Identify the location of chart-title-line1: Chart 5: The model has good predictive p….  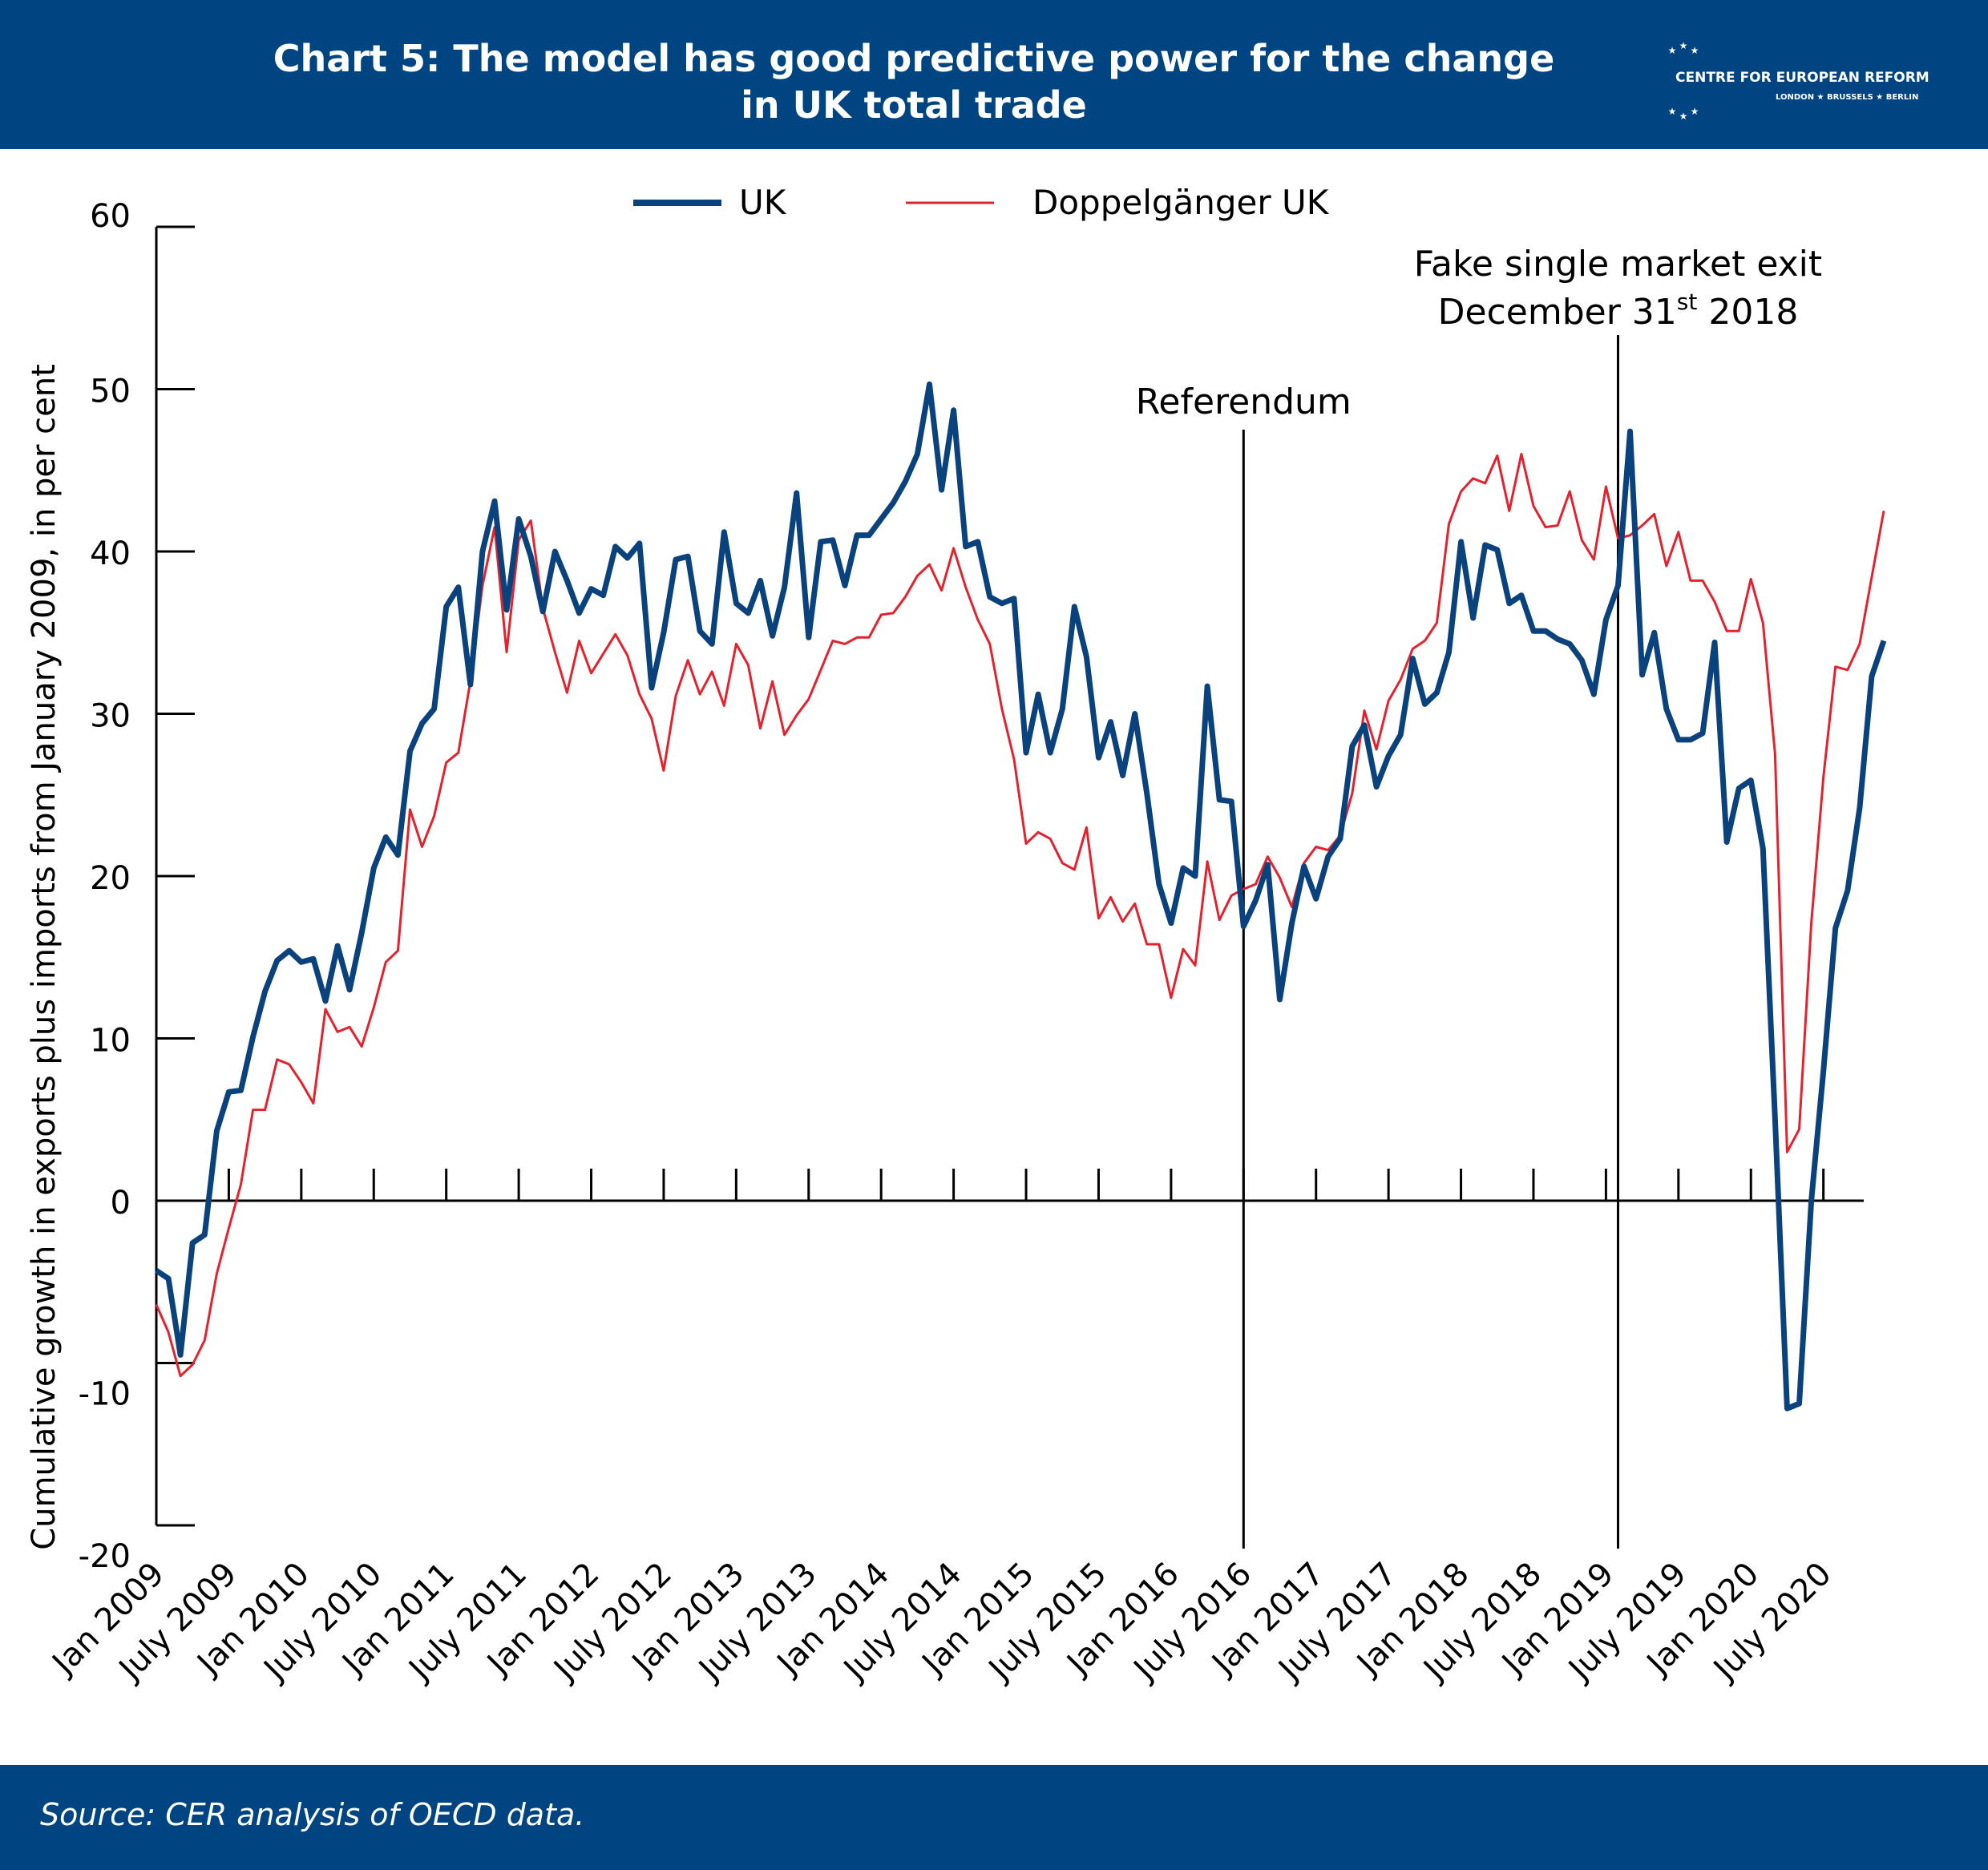
(914, 58).